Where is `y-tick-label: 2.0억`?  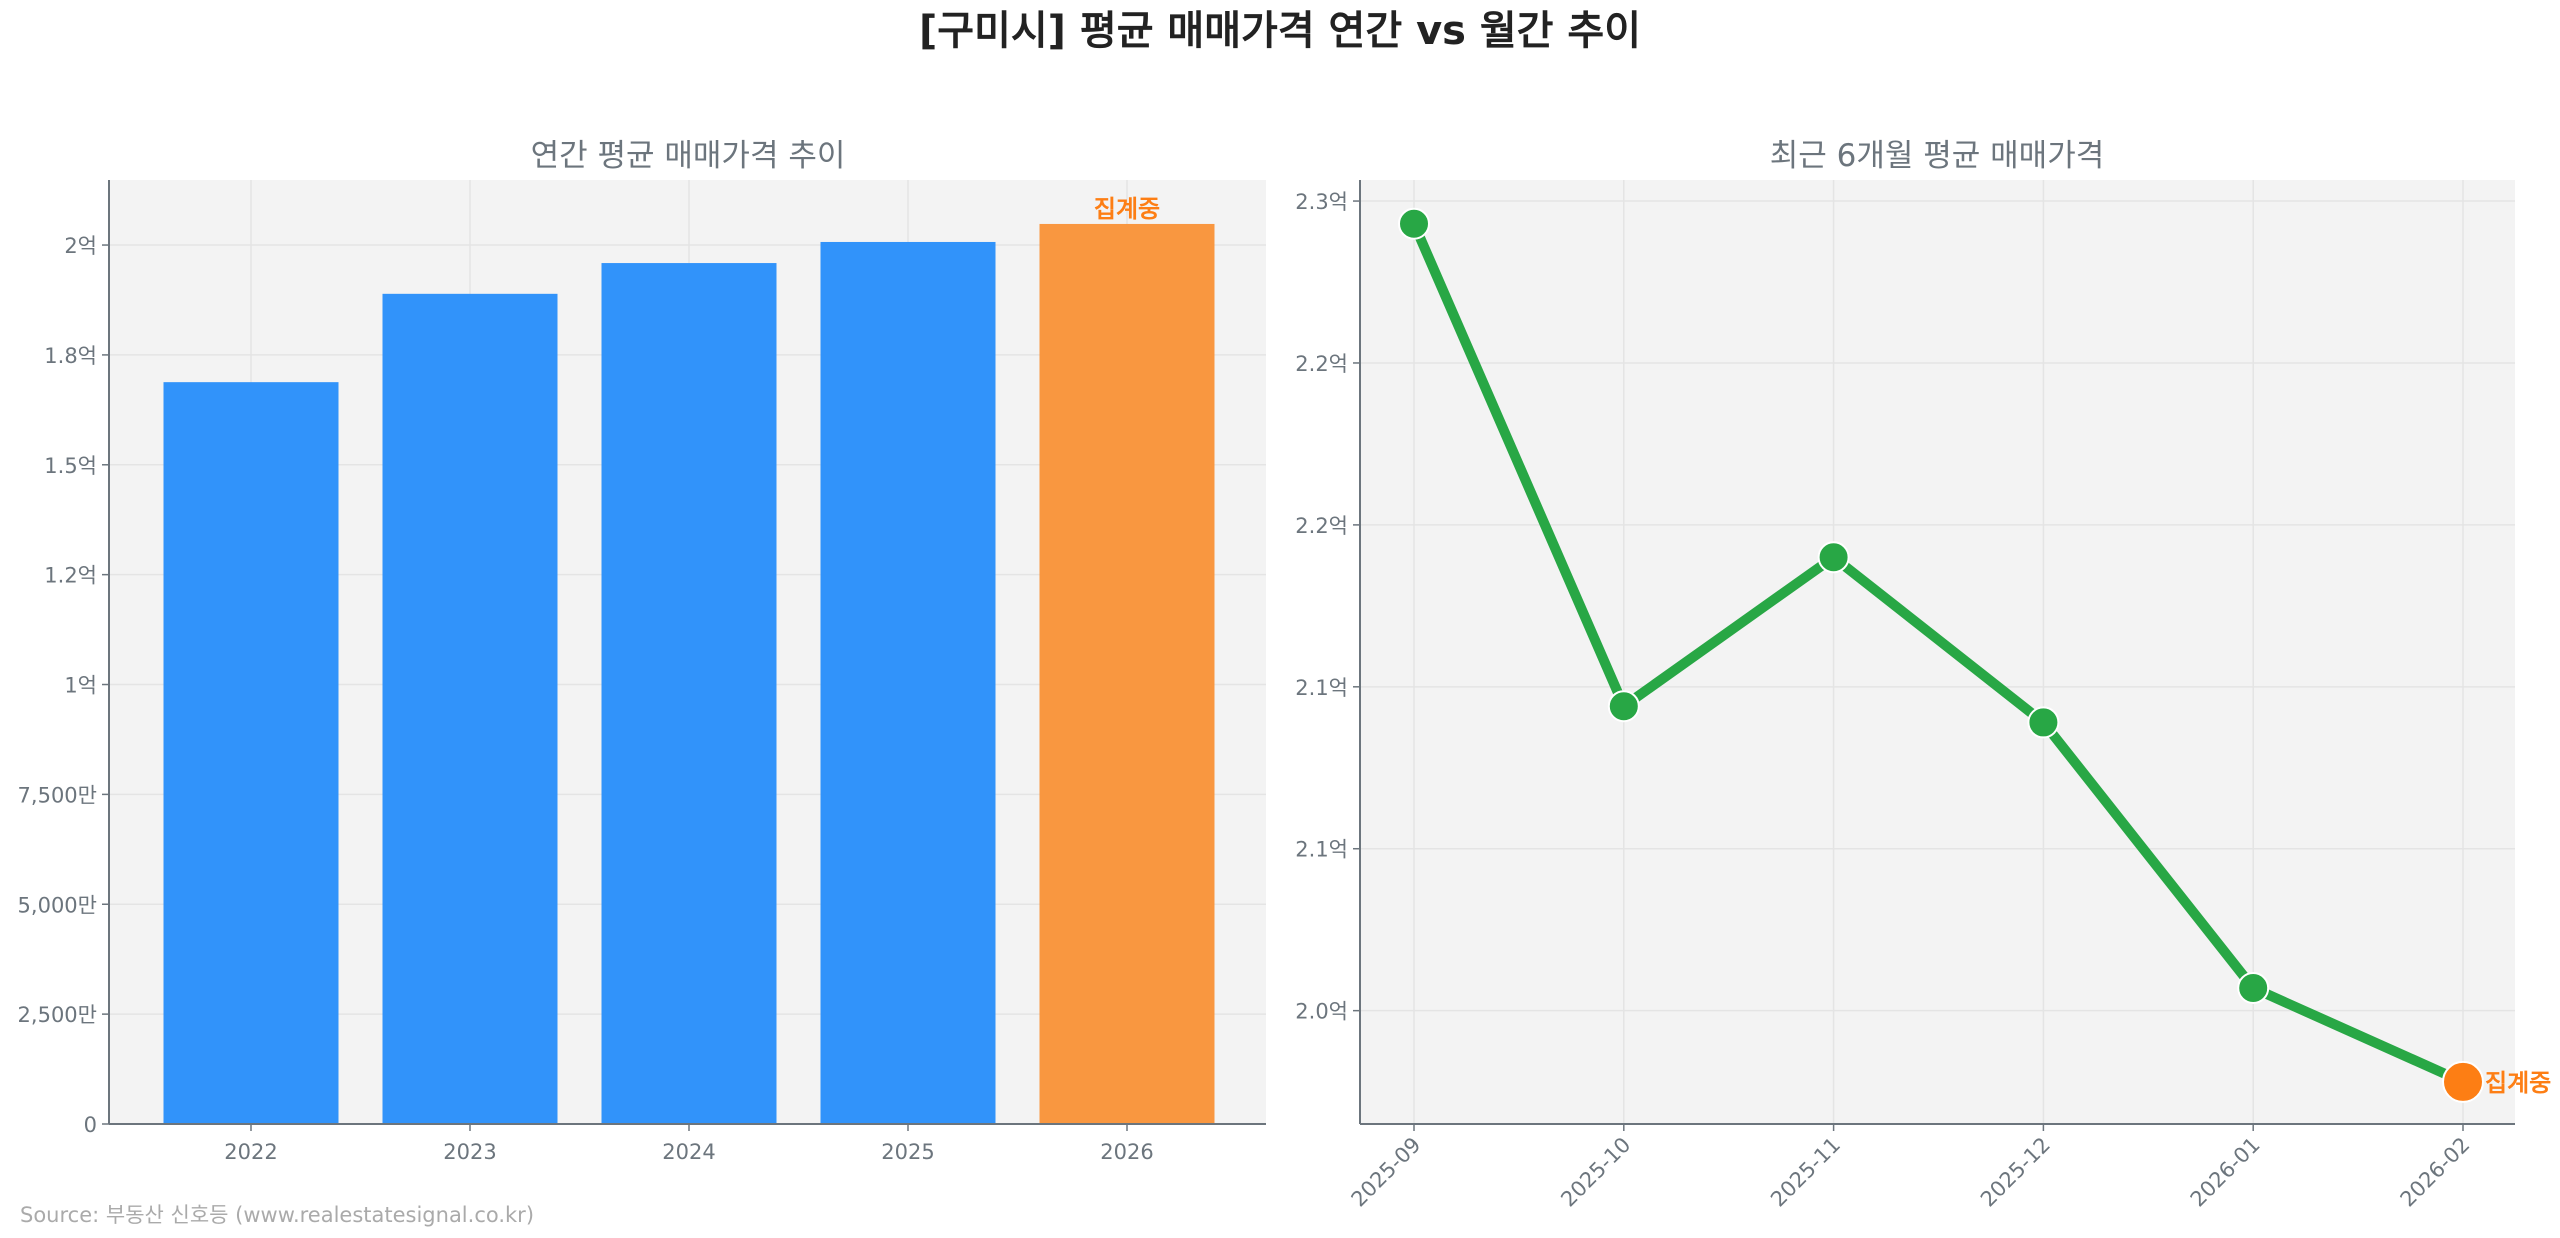
y-tick-label: 2.0억 is located at coordinates (1321, 1012).